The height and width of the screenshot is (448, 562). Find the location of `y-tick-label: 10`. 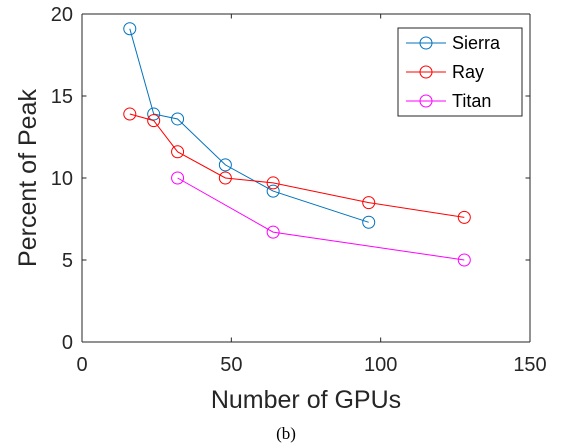

y-tick-label: 10 is located at coordinates (62, 179).